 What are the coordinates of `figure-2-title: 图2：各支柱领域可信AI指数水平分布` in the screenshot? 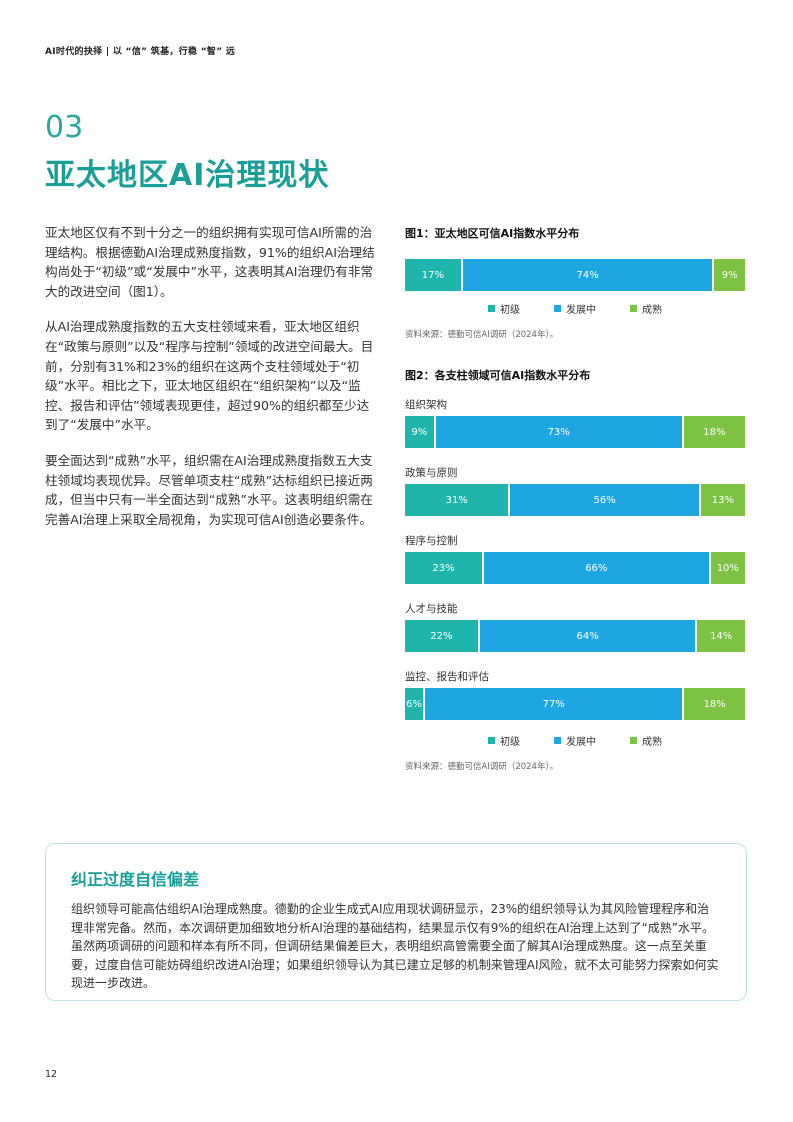 It's located at (498, 375).